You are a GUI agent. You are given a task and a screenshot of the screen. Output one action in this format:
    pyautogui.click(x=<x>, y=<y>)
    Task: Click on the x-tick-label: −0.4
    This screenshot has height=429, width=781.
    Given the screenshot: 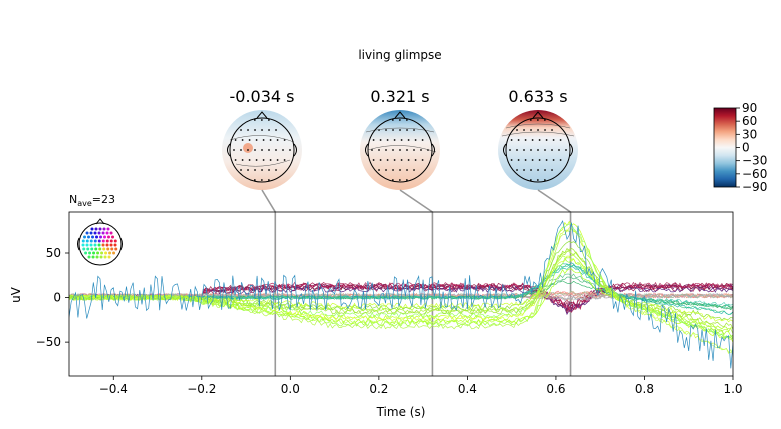 What is the action you would take?
    pyautogui.click(x=113, y=389)
    